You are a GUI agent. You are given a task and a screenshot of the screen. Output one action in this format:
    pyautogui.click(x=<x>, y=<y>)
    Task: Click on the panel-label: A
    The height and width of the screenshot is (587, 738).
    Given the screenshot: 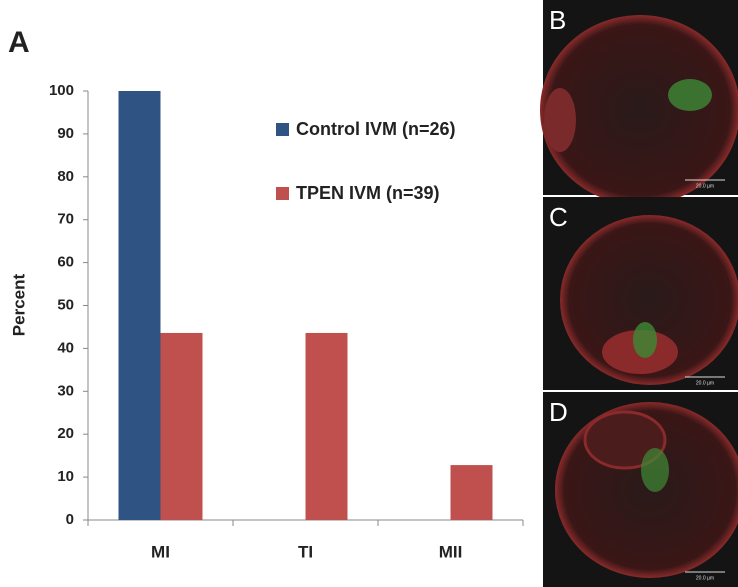 What is the action you would take?
    pyautogui.click(x=19, y=42)
    